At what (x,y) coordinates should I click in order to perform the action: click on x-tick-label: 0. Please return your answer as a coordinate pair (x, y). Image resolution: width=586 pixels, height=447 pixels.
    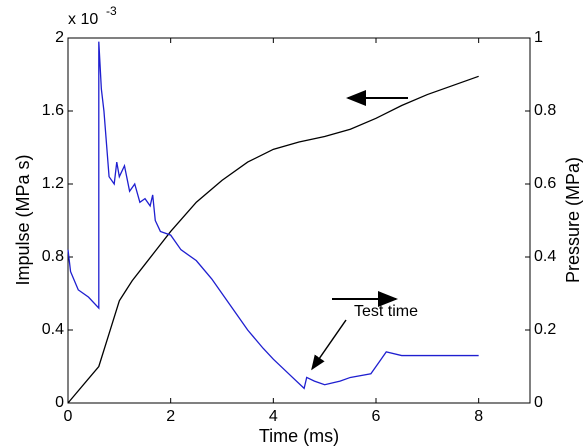
    Looking at the image, I should click on (68, 416).